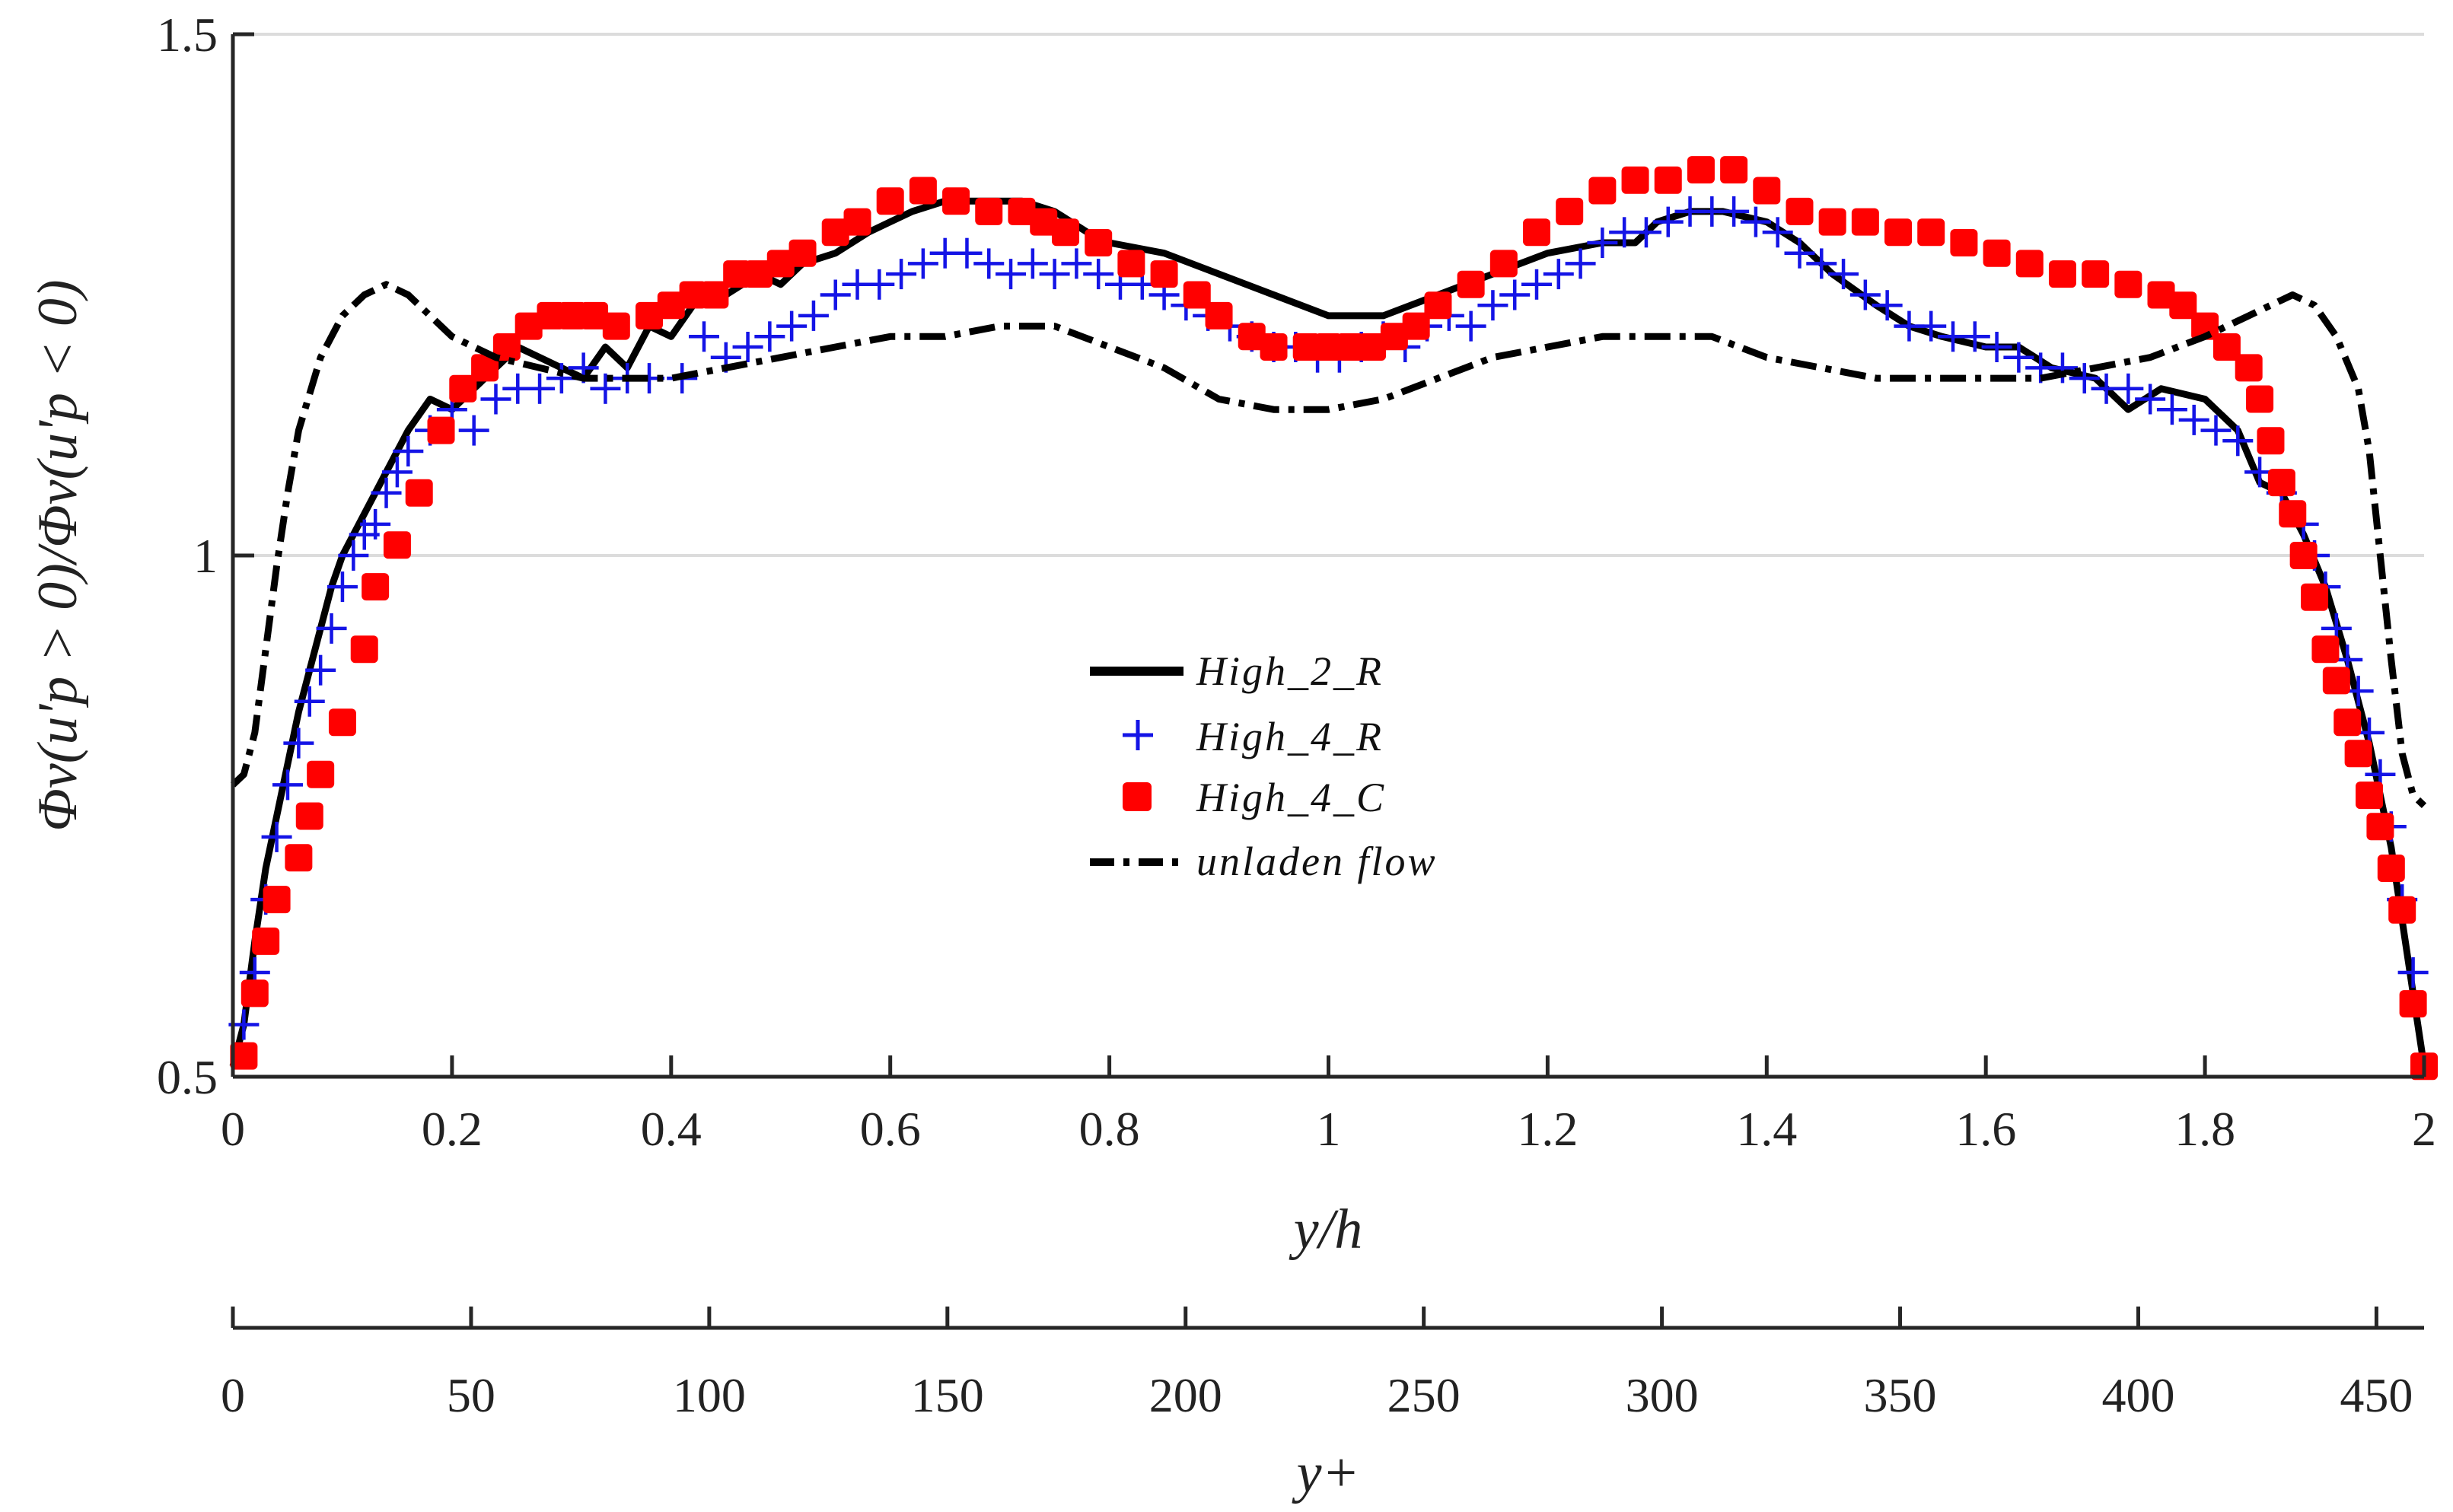  Describe the element at coordinates (453, 1129) in the screenshot. I see `x-tick-label-1: 0.2` at that location.